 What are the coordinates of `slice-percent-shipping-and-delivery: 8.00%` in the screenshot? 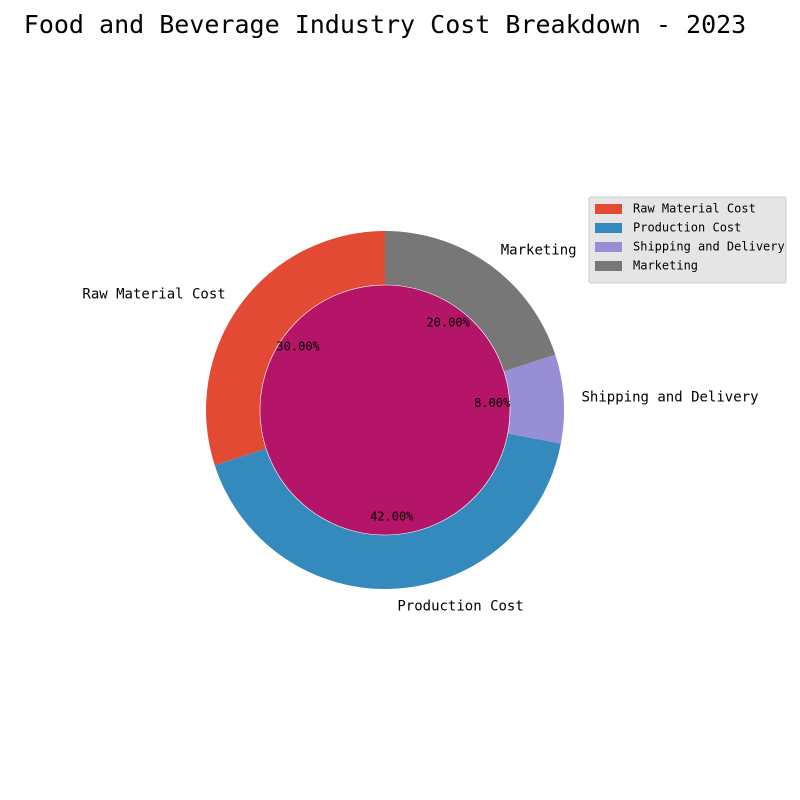 It's located at (492, 403).